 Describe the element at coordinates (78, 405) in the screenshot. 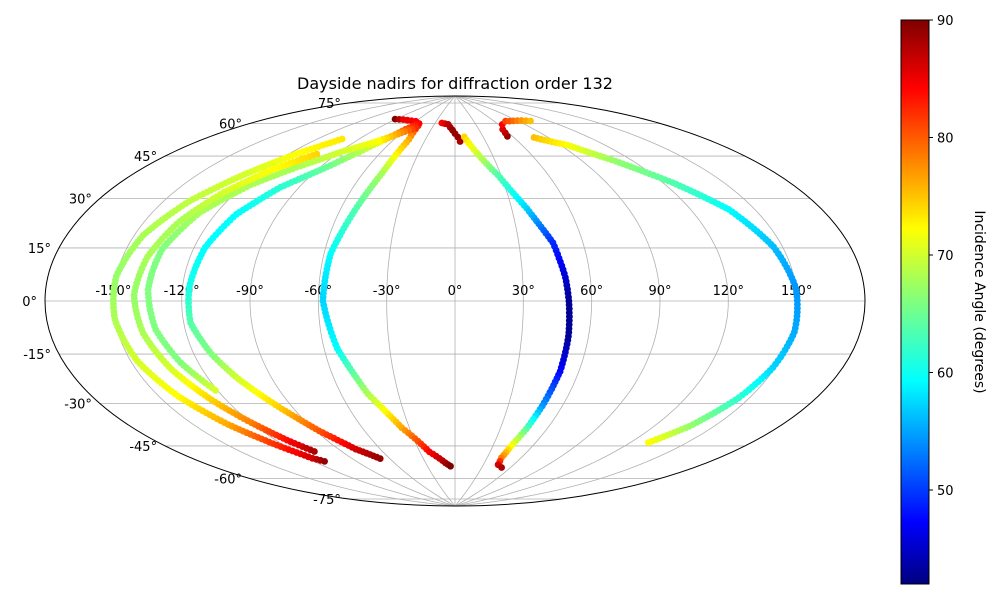

I see `y-tick-label: -30°` at that location.